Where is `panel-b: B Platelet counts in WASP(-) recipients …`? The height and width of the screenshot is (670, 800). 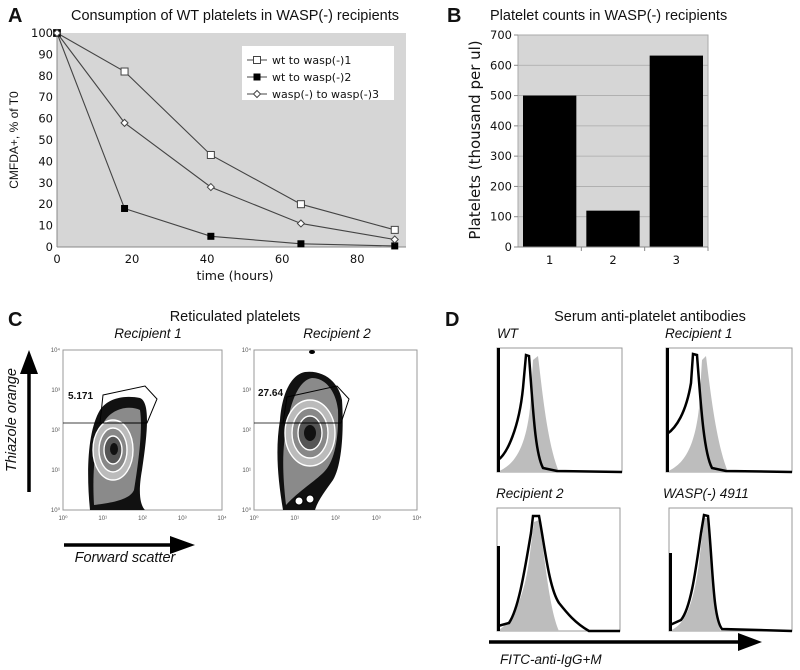
panel-b: B Platelet counts in WASP(-) recipients … is located at coordinates (587, 136).